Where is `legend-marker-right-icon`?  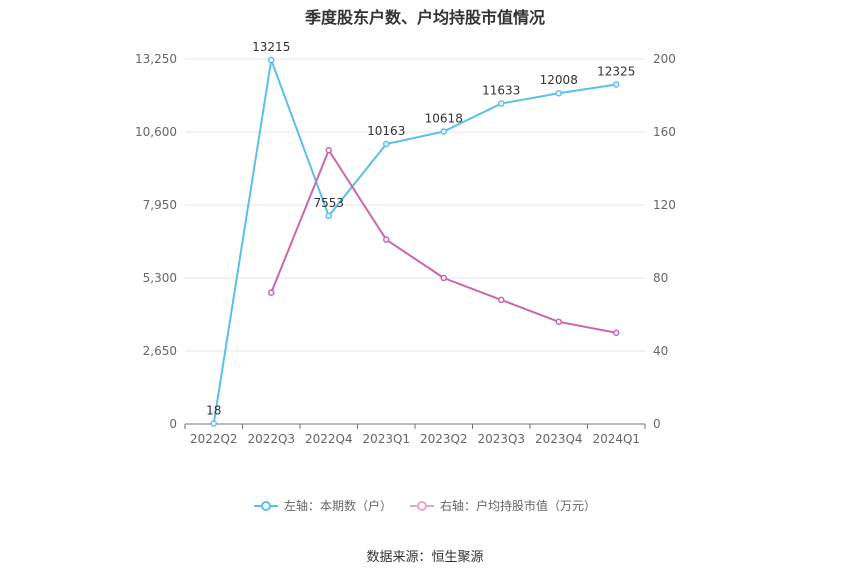
legend-marker-right-icon is located at coordinates (422, 505).